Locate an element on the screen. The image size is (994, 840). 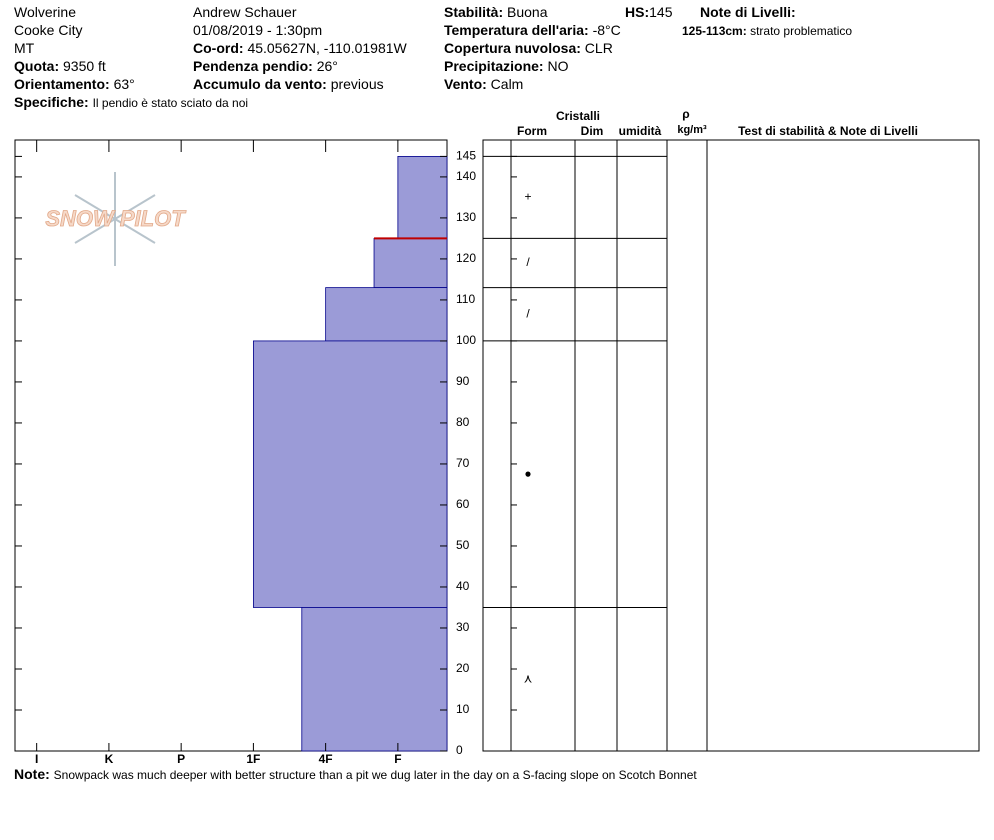
label: Co-ord: is located at coordinates (218, 48).